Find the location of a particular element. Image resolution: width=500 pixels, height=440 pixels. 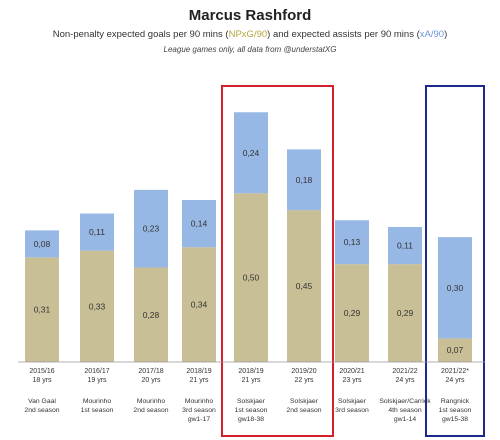

manager-label: Rangnick is located at coordinates (455, 401).